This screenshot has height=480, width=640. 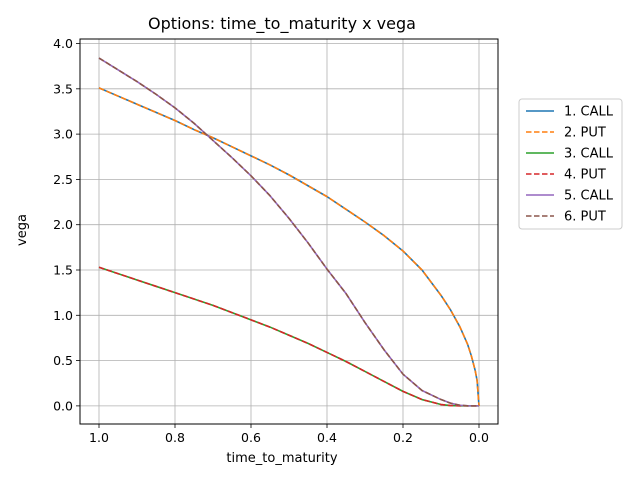 What do you see at coordinates (63, 315) in the screenshot?
I see `y-tick-label: 1.0` at bounding box center [63, 315].